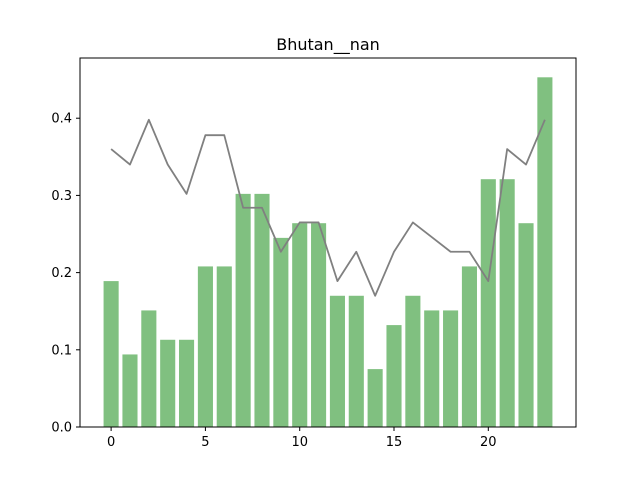 This screenshot has height=485, width=640. Describe the element at coordinates (61, 428) in the screenshot. I see `y-tick-label-0: 0.0` at that location.